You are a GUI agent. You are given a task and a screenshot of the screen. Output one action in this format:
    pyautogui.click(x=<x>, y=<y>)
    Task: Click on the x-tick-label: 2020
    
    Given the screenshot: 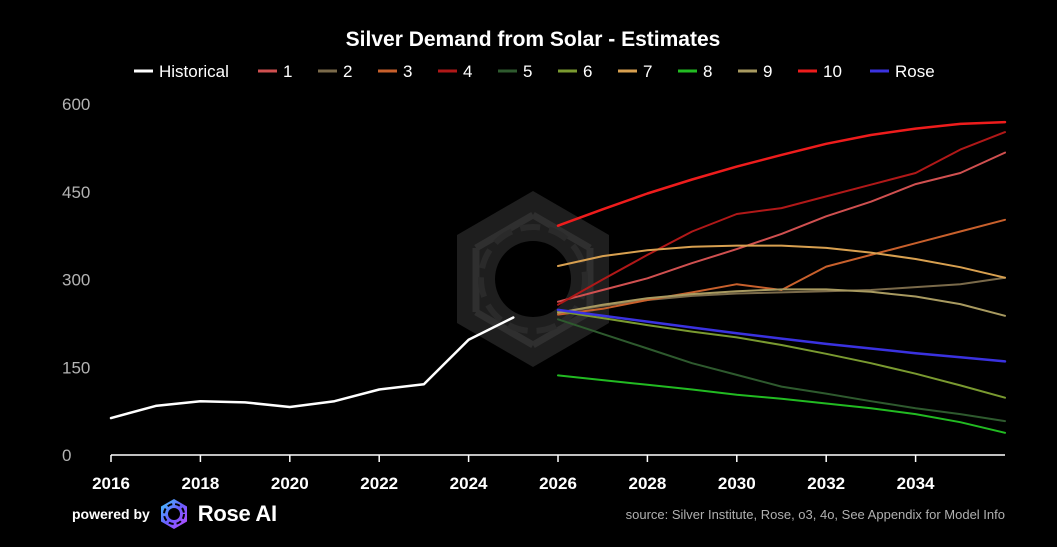 What is the action you would take?
    pyautogui.click(x=290, y=483)
    